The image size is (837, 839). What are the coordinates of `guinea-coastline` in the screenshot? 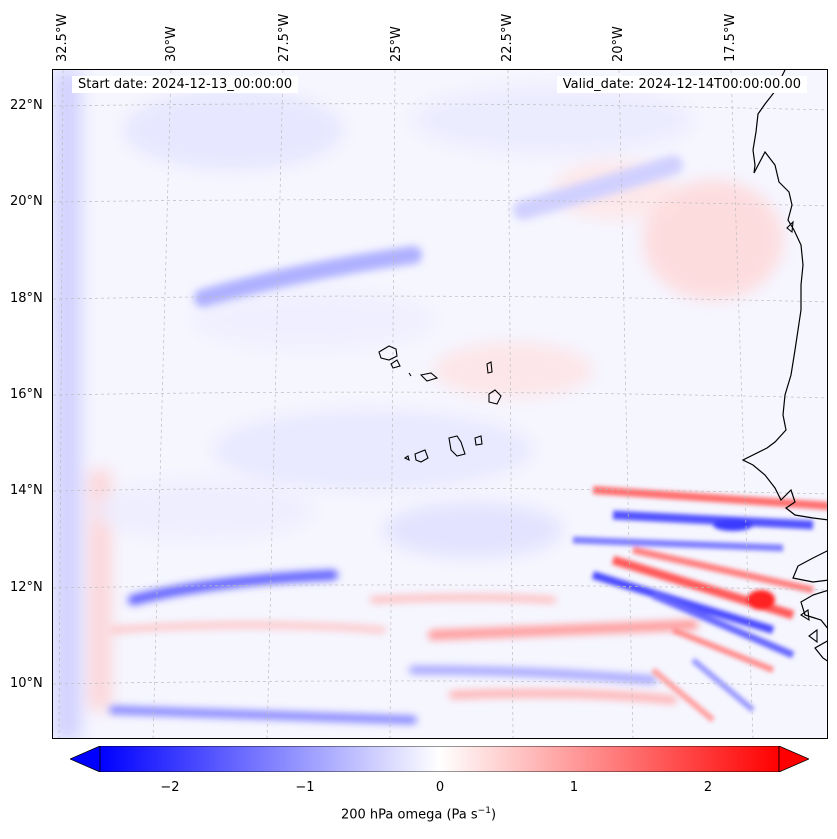 It's located at (809, 606).